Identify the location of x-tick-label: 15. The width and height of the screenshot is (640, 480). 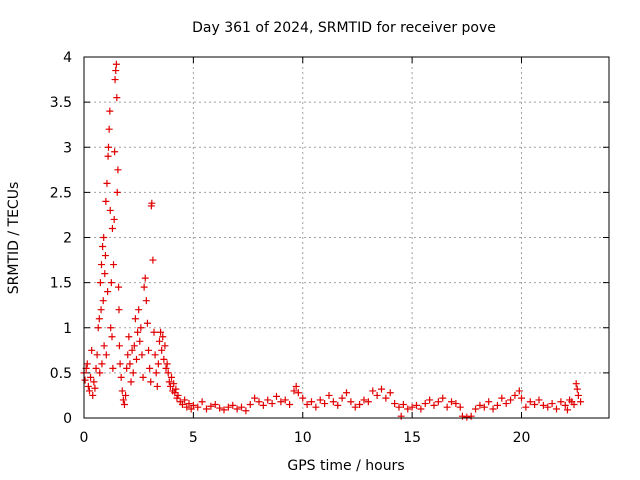
(412, 438).